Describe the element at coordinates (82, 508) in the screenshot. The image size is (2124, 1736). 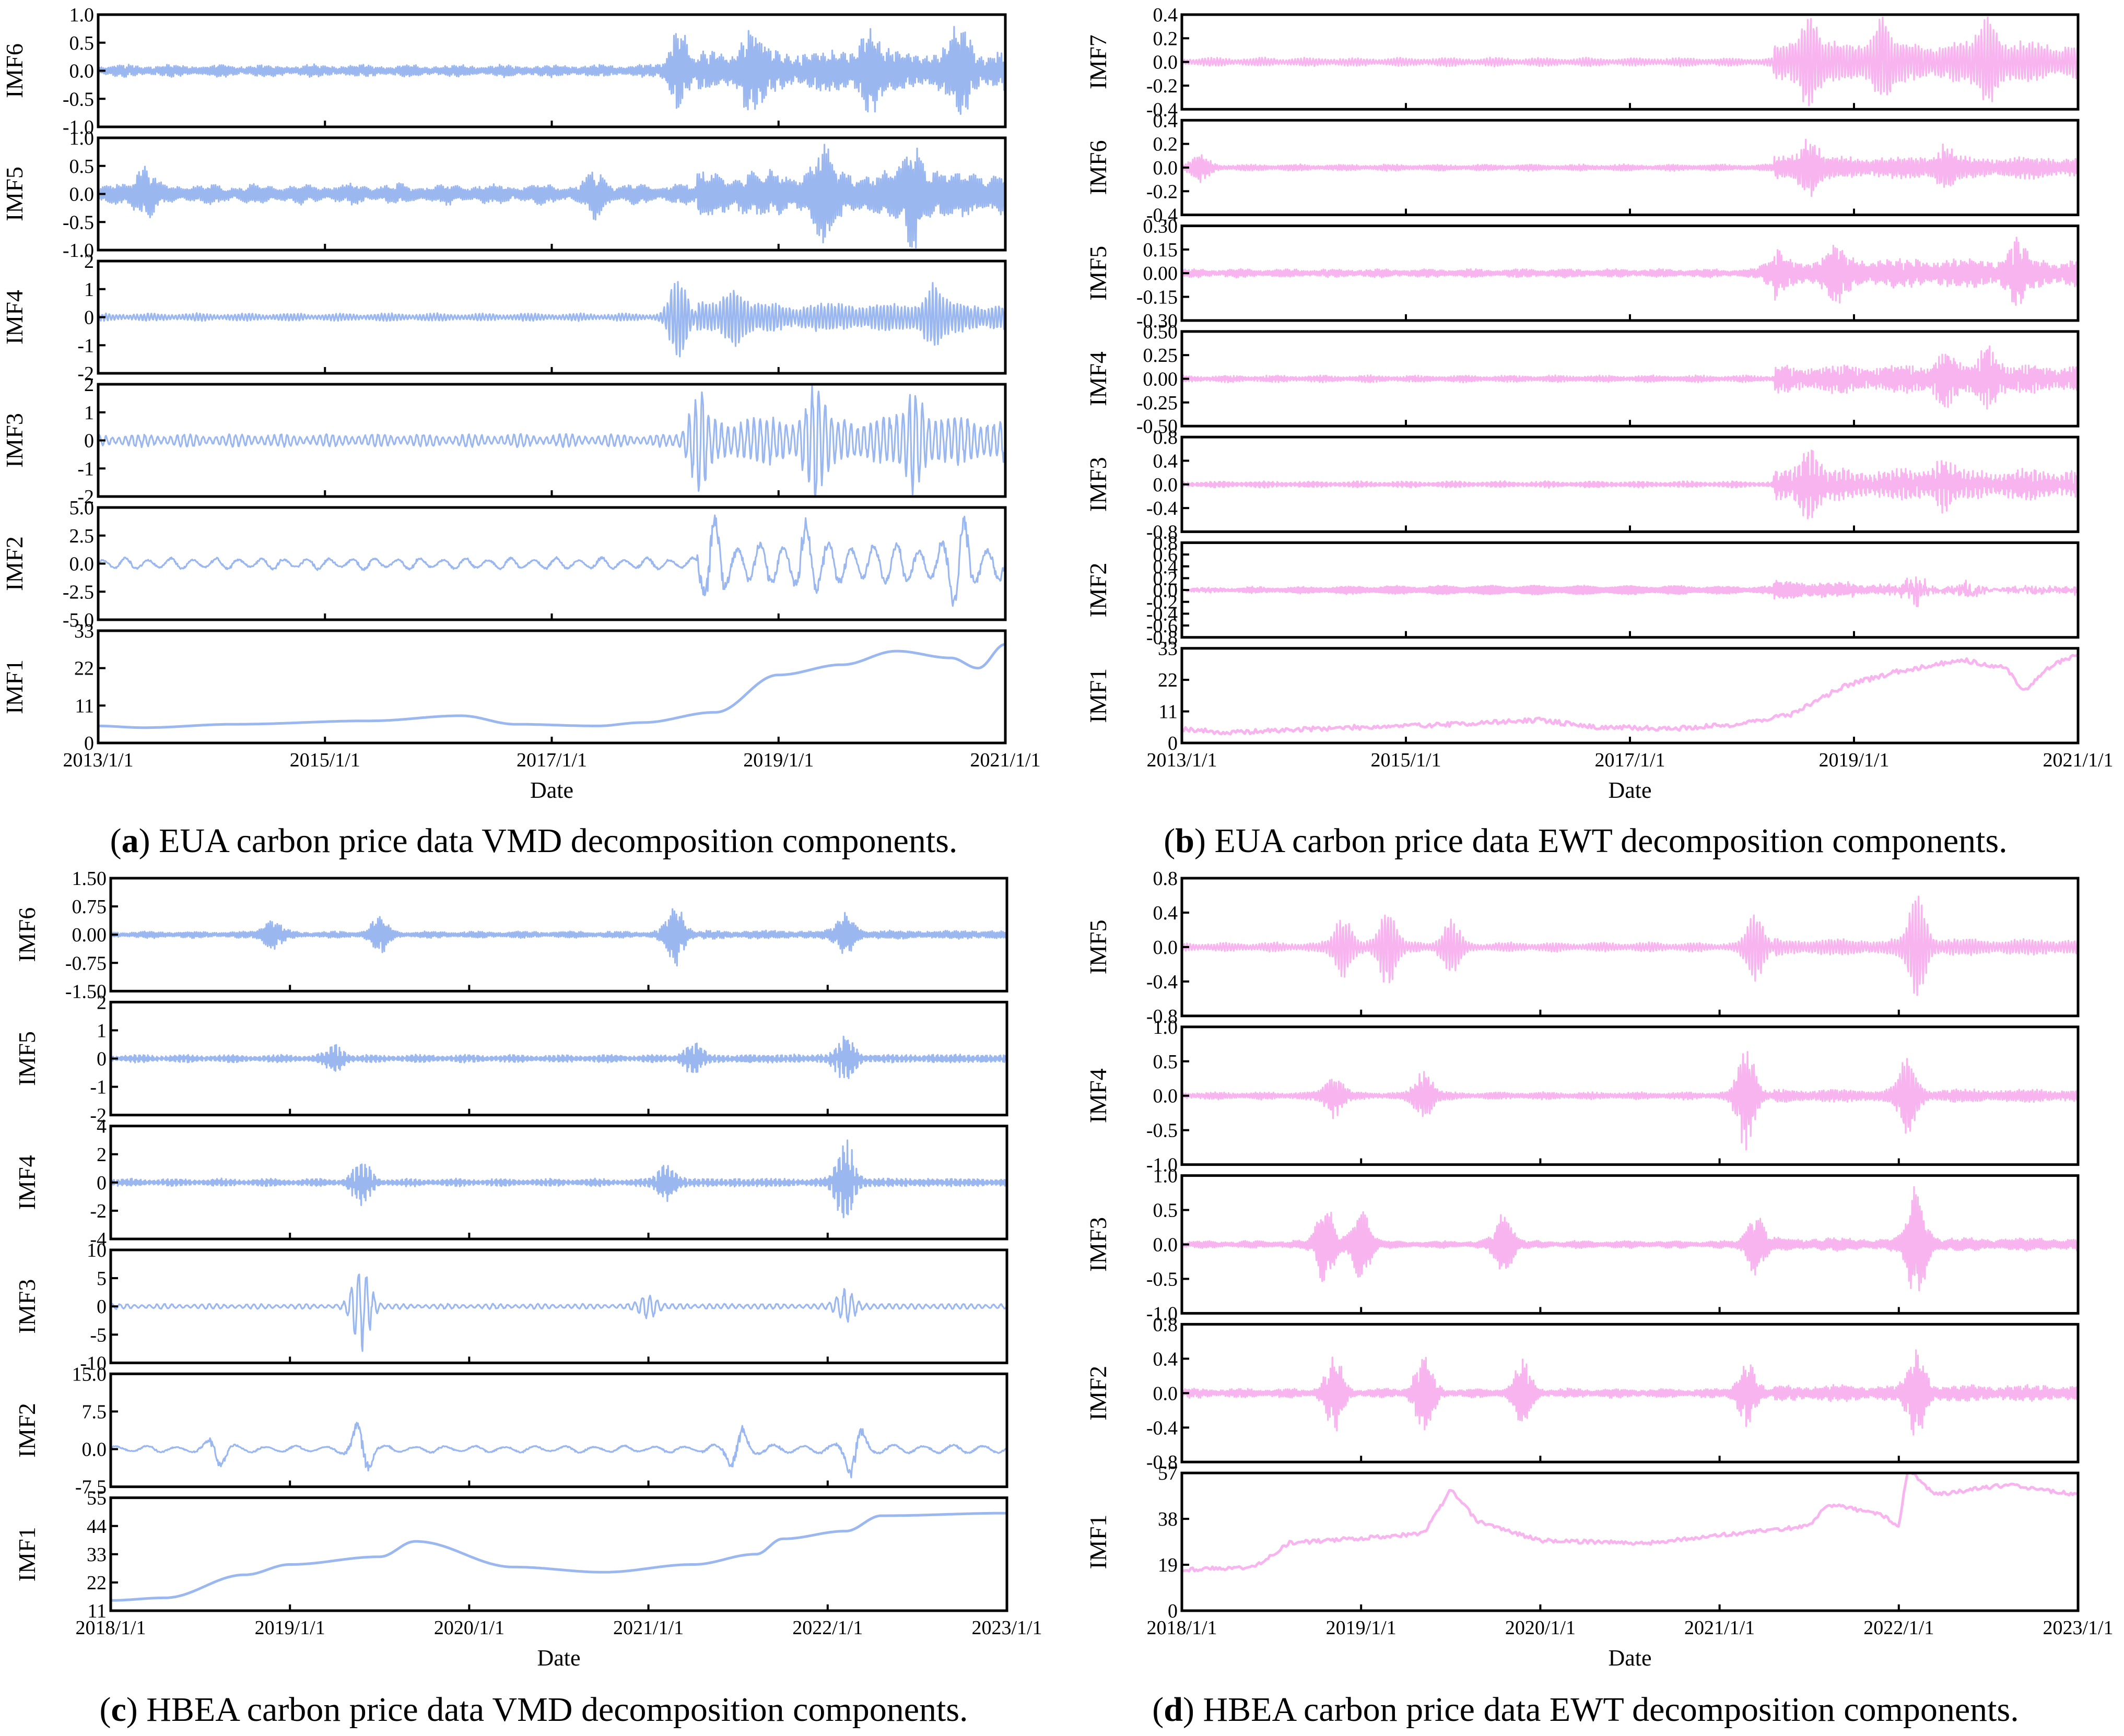
I see `y-tick-label: 5.0` at that location.